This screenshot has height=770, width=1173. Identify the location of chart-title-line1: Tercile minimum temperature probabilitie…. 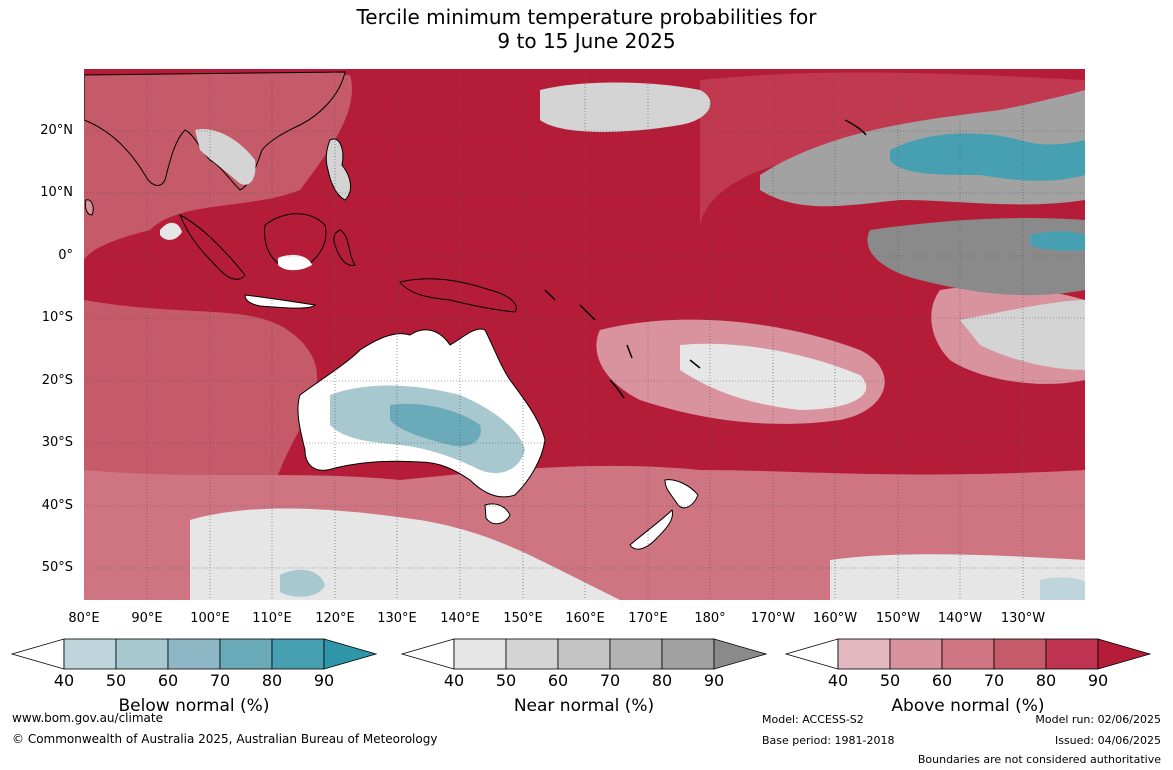
(586, 17).